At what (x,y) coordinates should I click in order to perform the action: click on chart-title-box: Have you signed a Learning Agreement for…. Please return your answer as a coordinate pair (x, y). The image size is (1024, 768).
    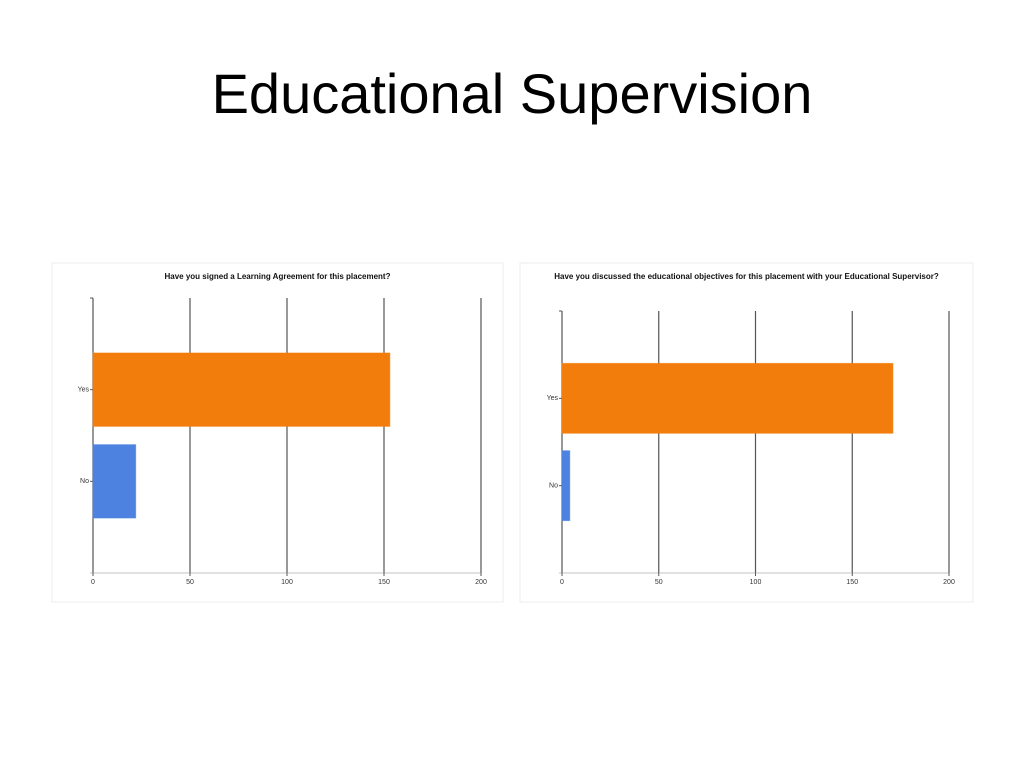
    Looking at the image, I should click on (277, 276).